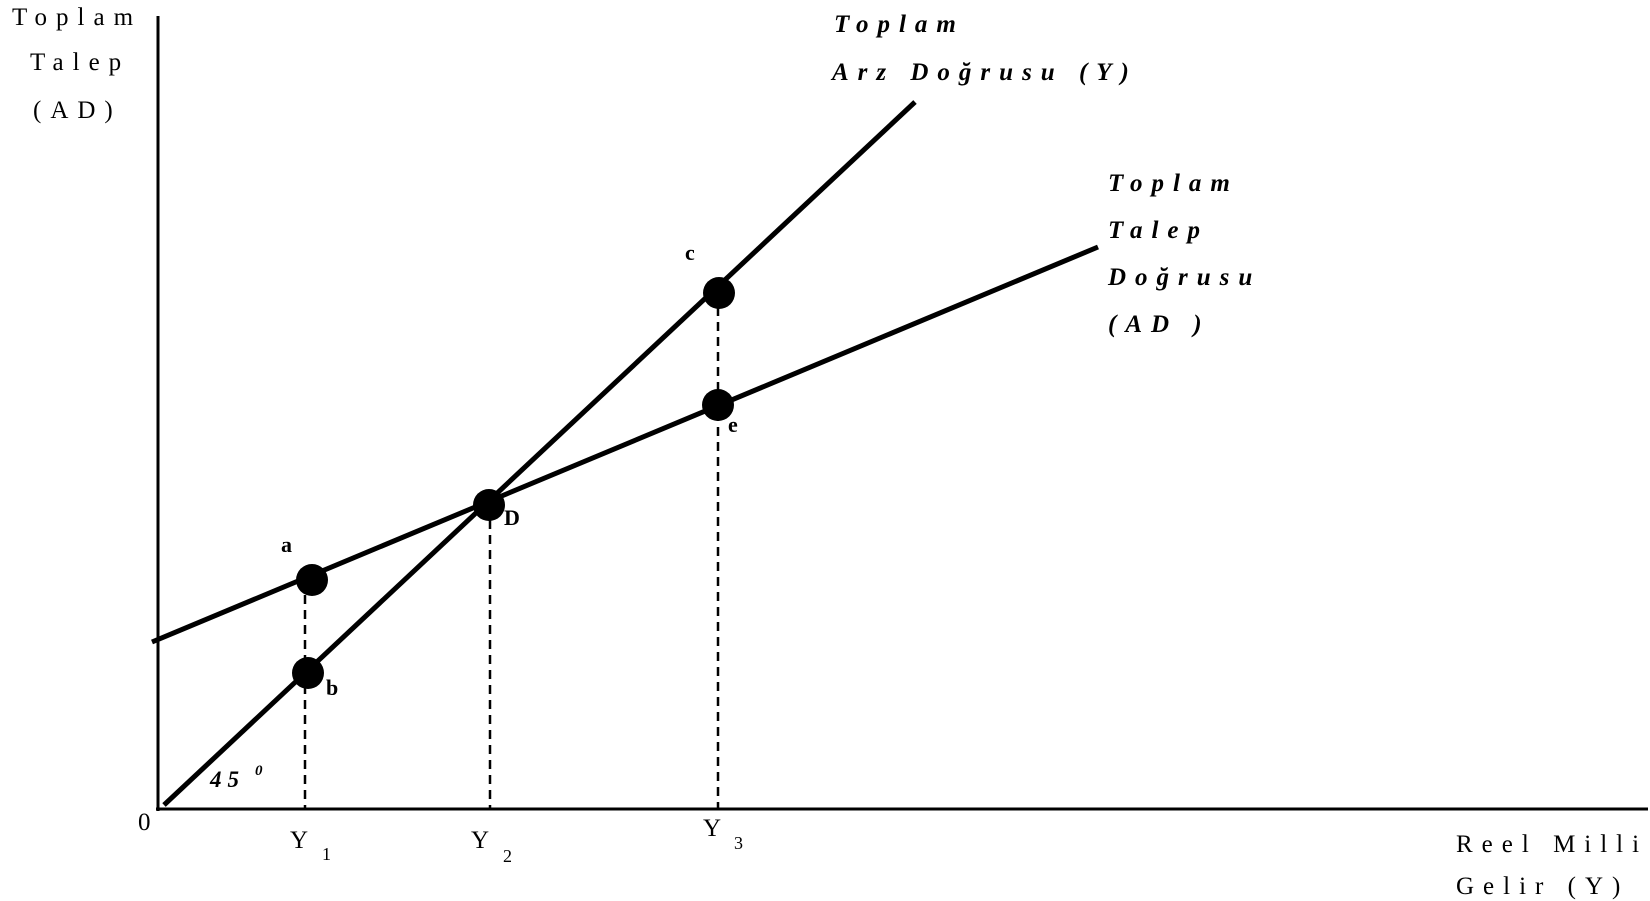  Describe the element at coordinates (227, 779) in the screenshot. I see `angle-label: 45` at that location.